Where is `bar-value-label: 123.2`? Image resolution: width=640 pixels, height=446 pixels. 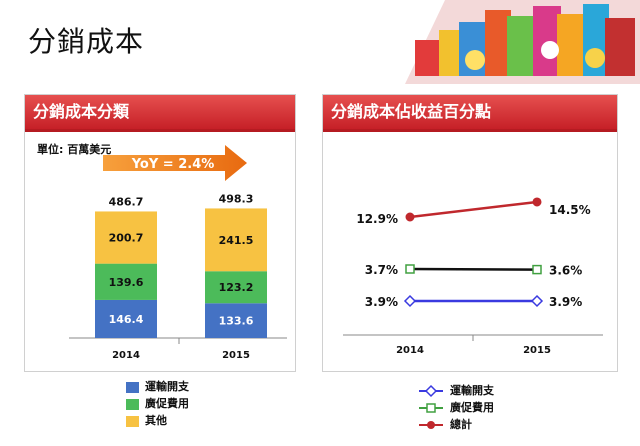
bar-value-label: 123.2 is located at coordinates (236, 287).